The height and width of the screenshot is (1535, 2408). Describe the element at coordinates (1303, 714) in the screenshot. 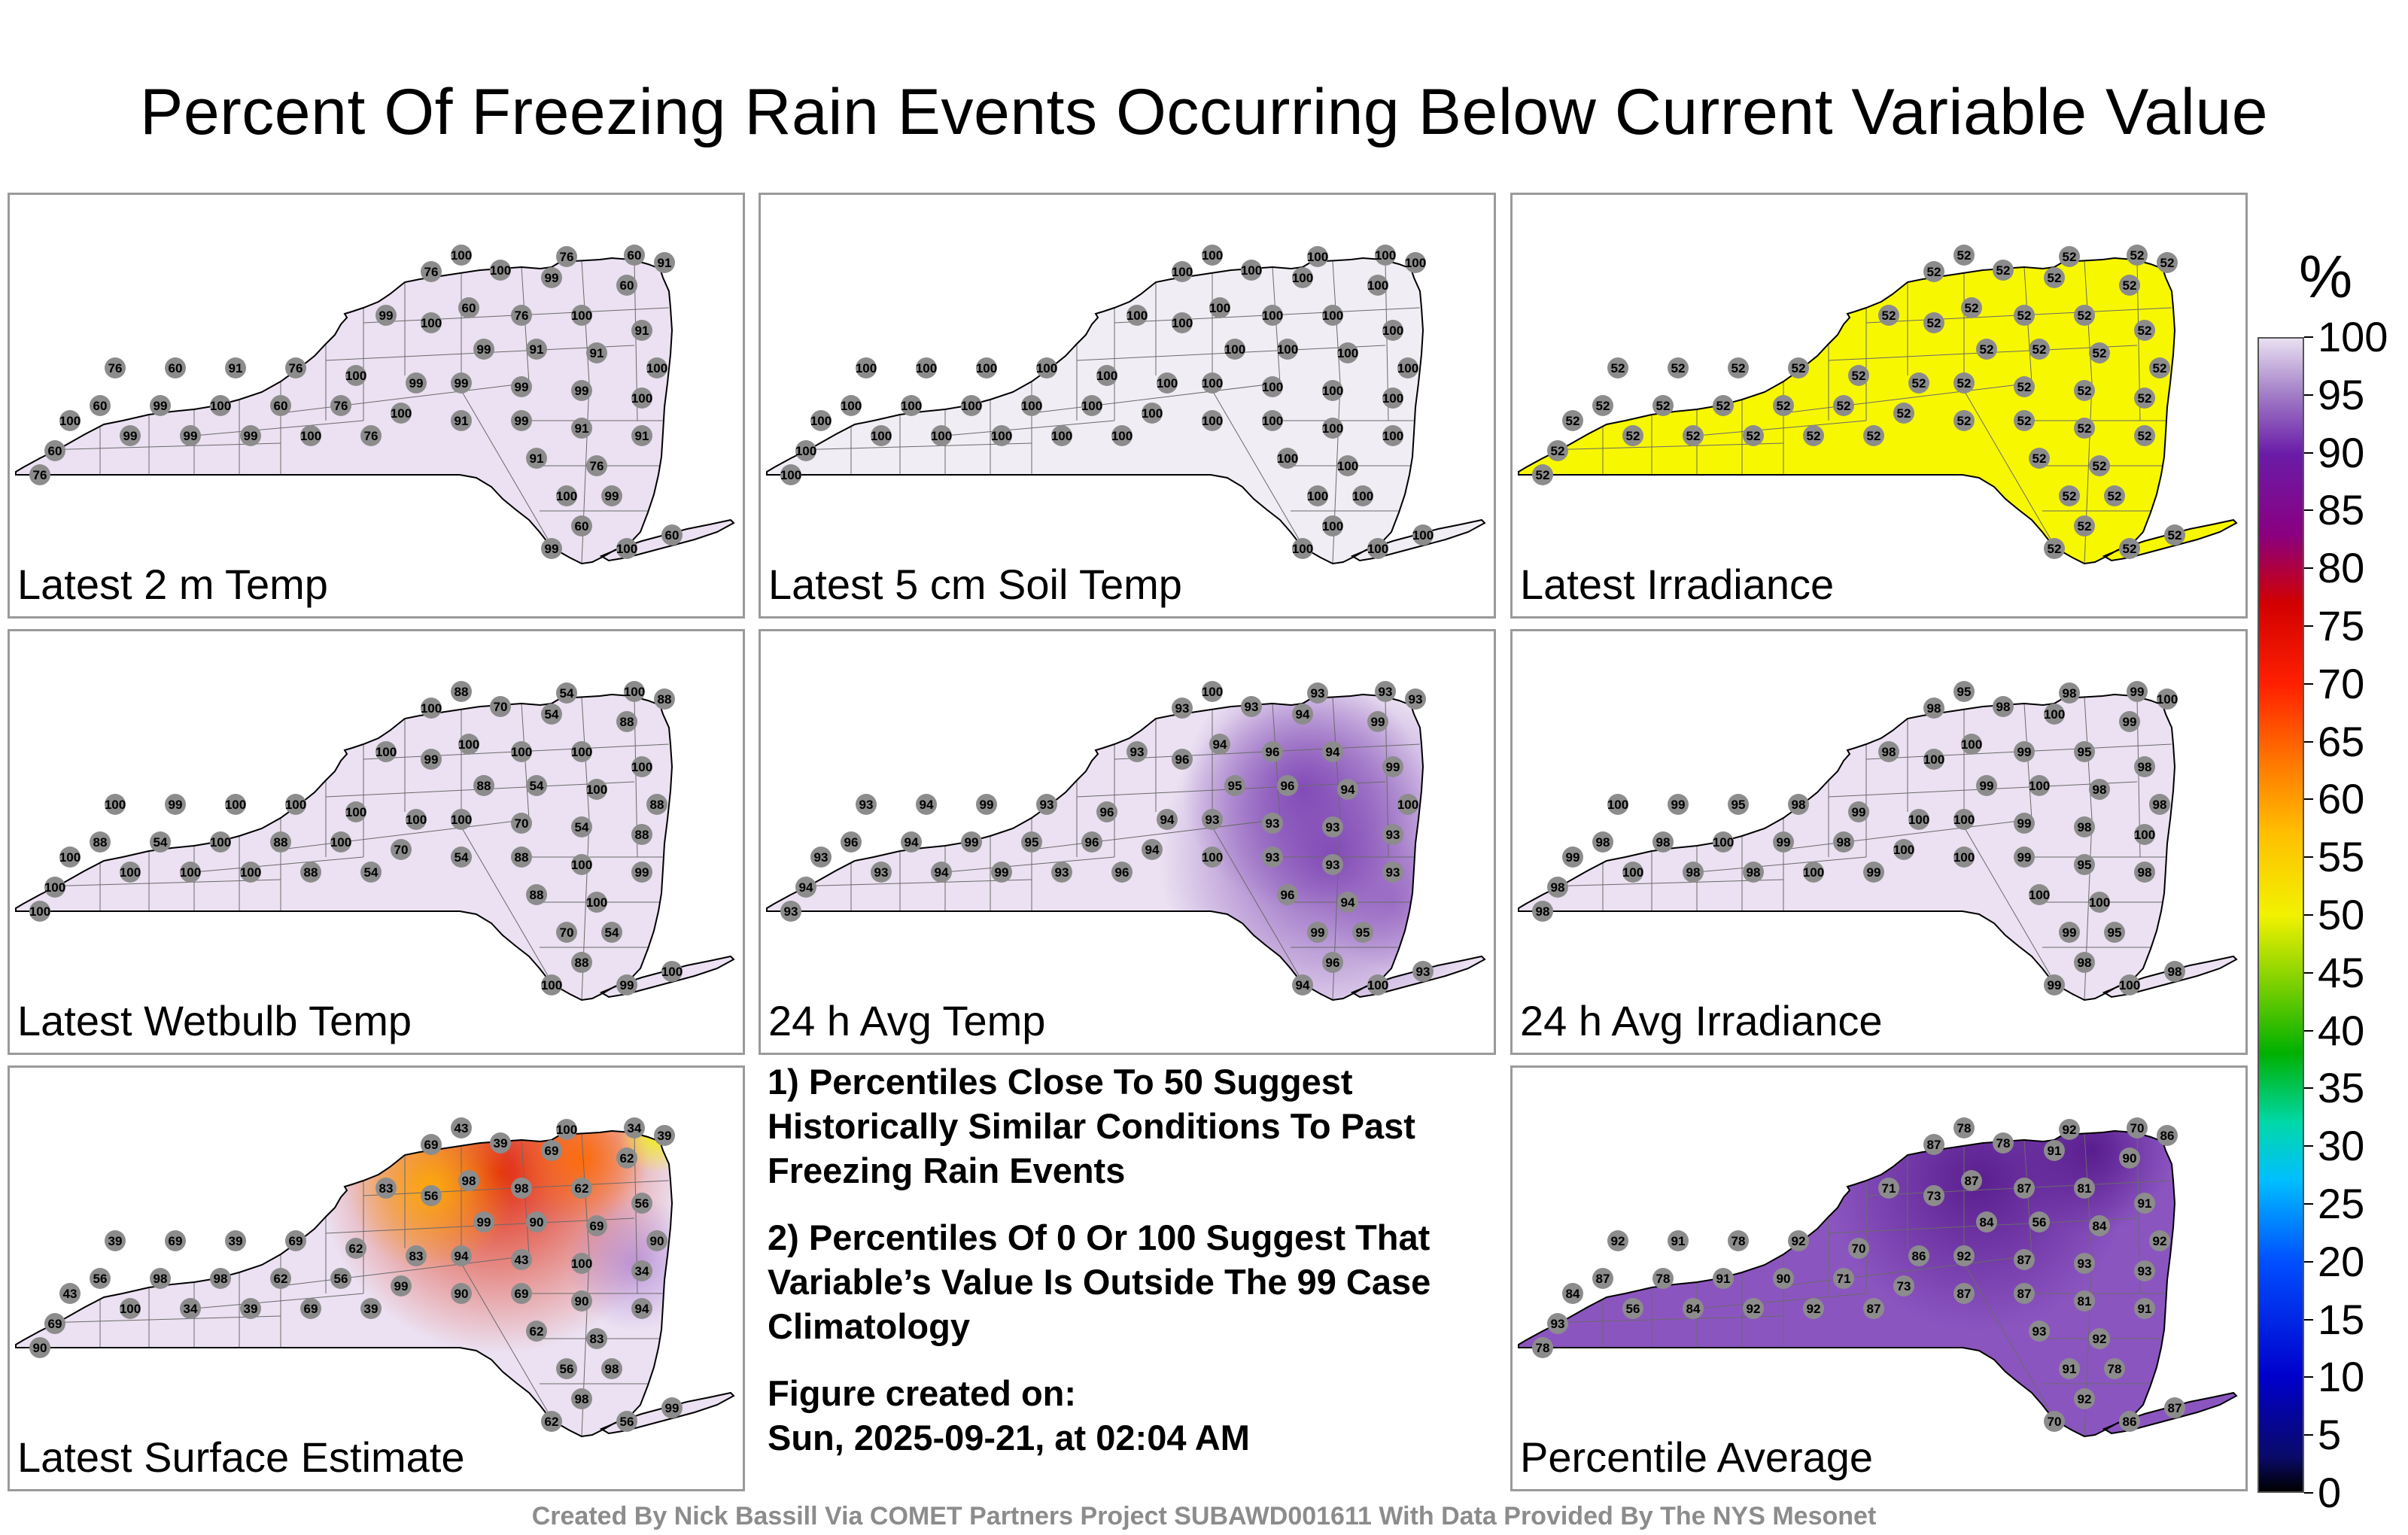

I see `station-value: 94` at that location.